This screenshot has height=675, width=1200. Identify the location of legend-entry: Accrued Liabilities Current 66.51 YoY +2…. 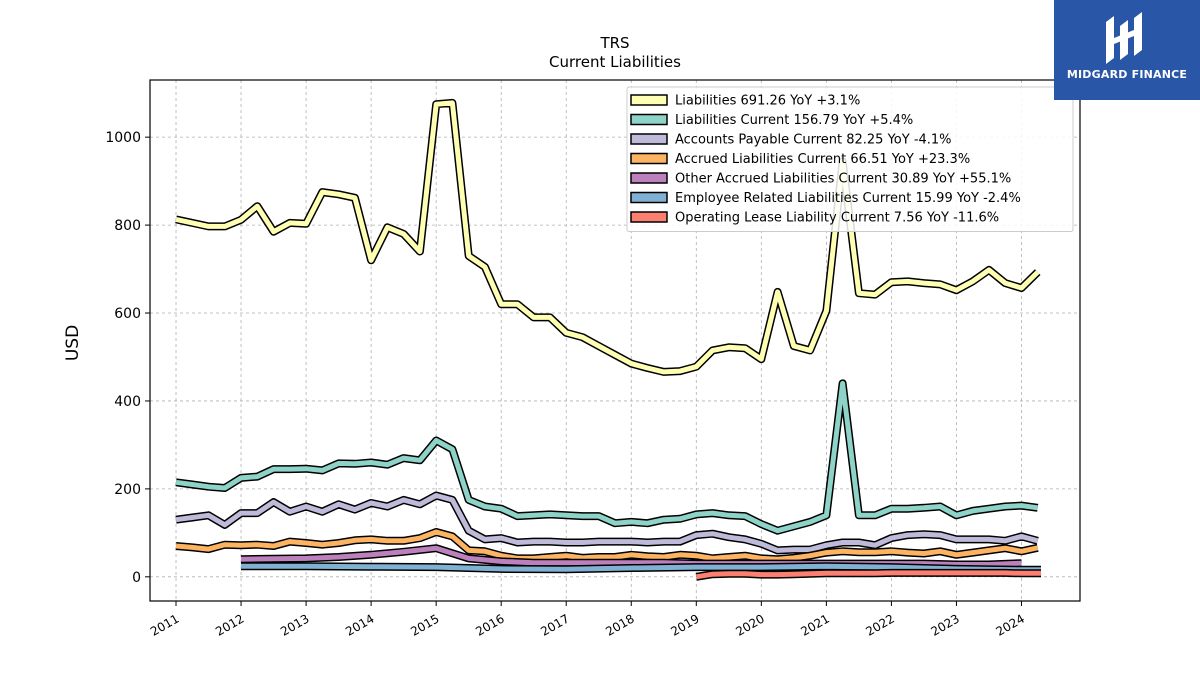
(822, 159).